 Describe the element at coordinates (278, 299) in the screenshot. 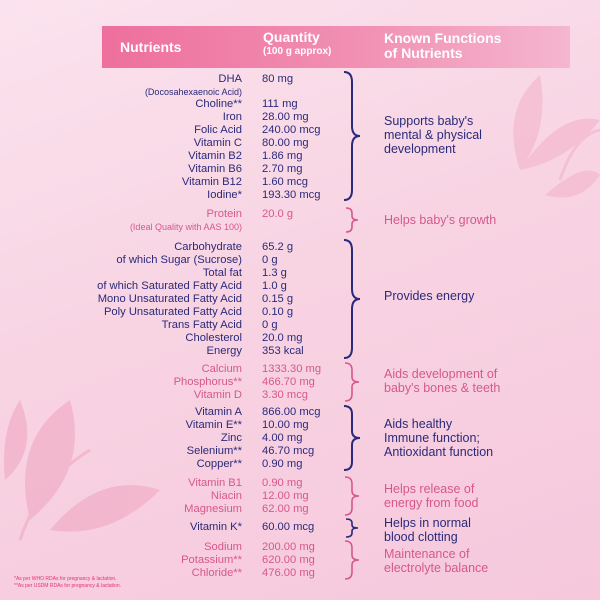

I see `nutrient-qty: 0.15 g` at that location.